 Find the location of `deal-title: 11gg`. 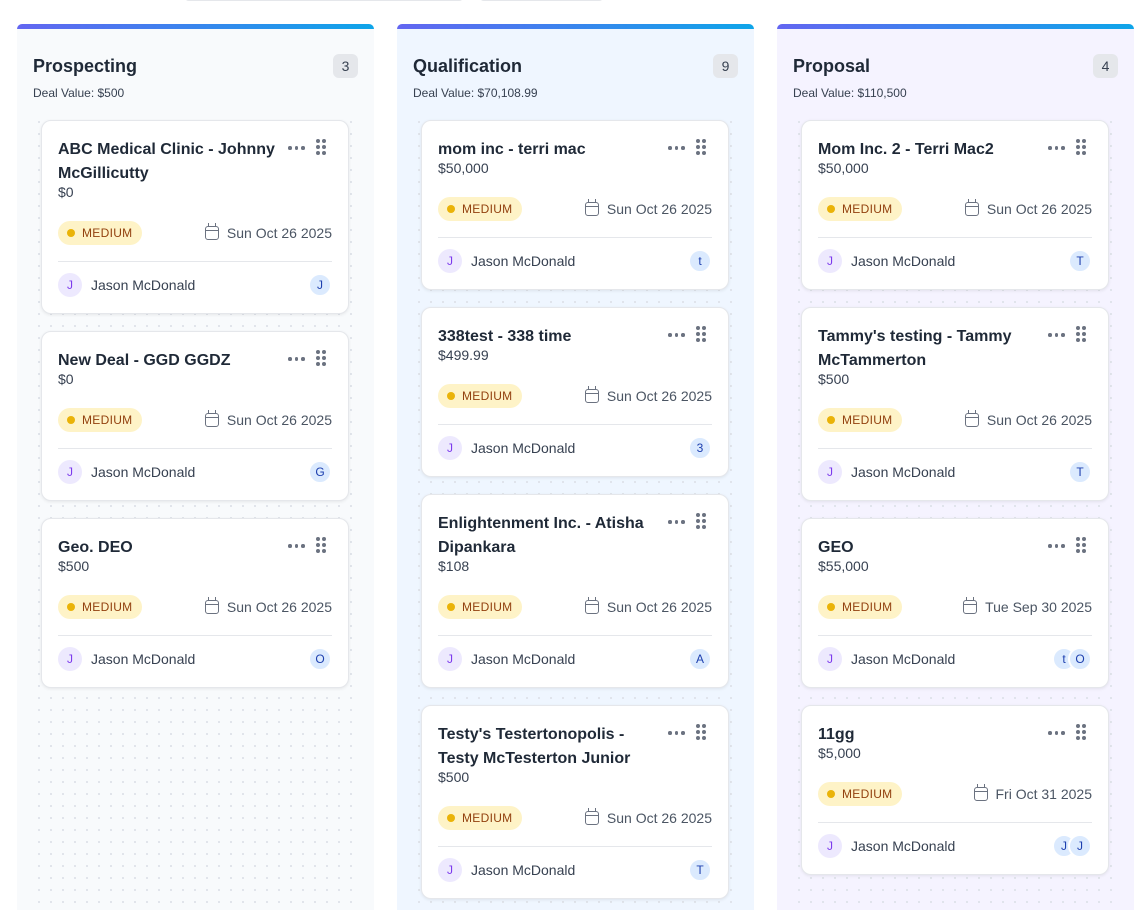

deal-title: 11gg is located at coordinates (836, 734).